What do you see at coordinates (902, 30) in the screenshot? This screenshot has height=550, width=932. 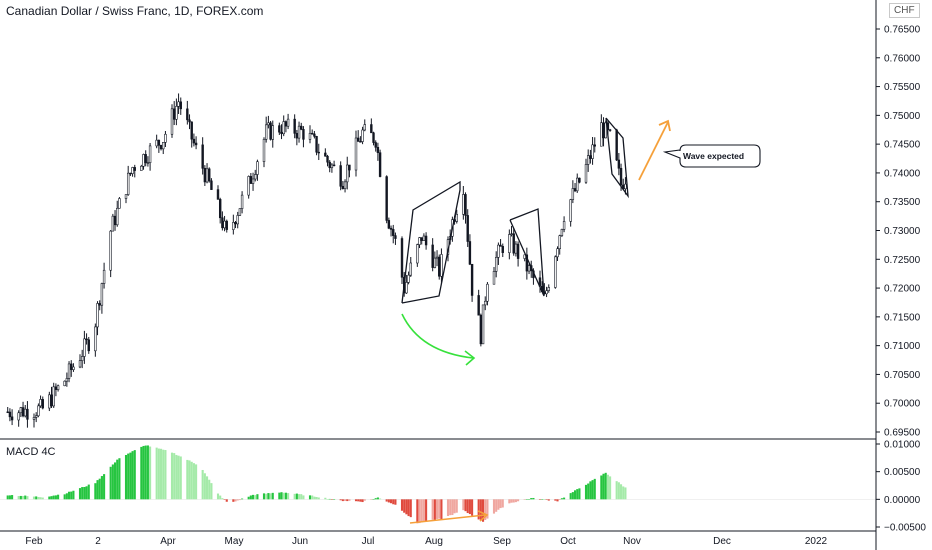 I see `price-tick-label: 0.76500` at bounding box center [902, 30].